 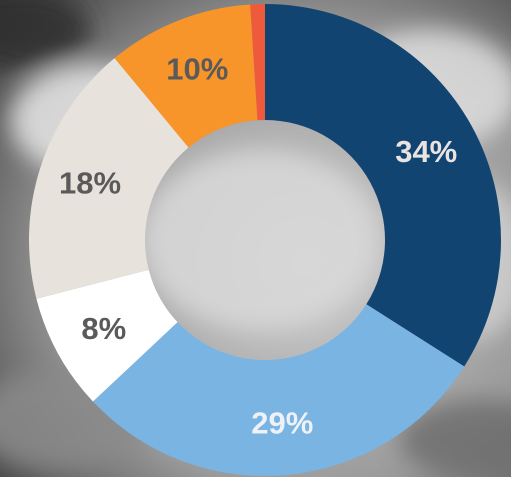 I want to click on slice-label-3: 18%, so click(x=90, y=183).